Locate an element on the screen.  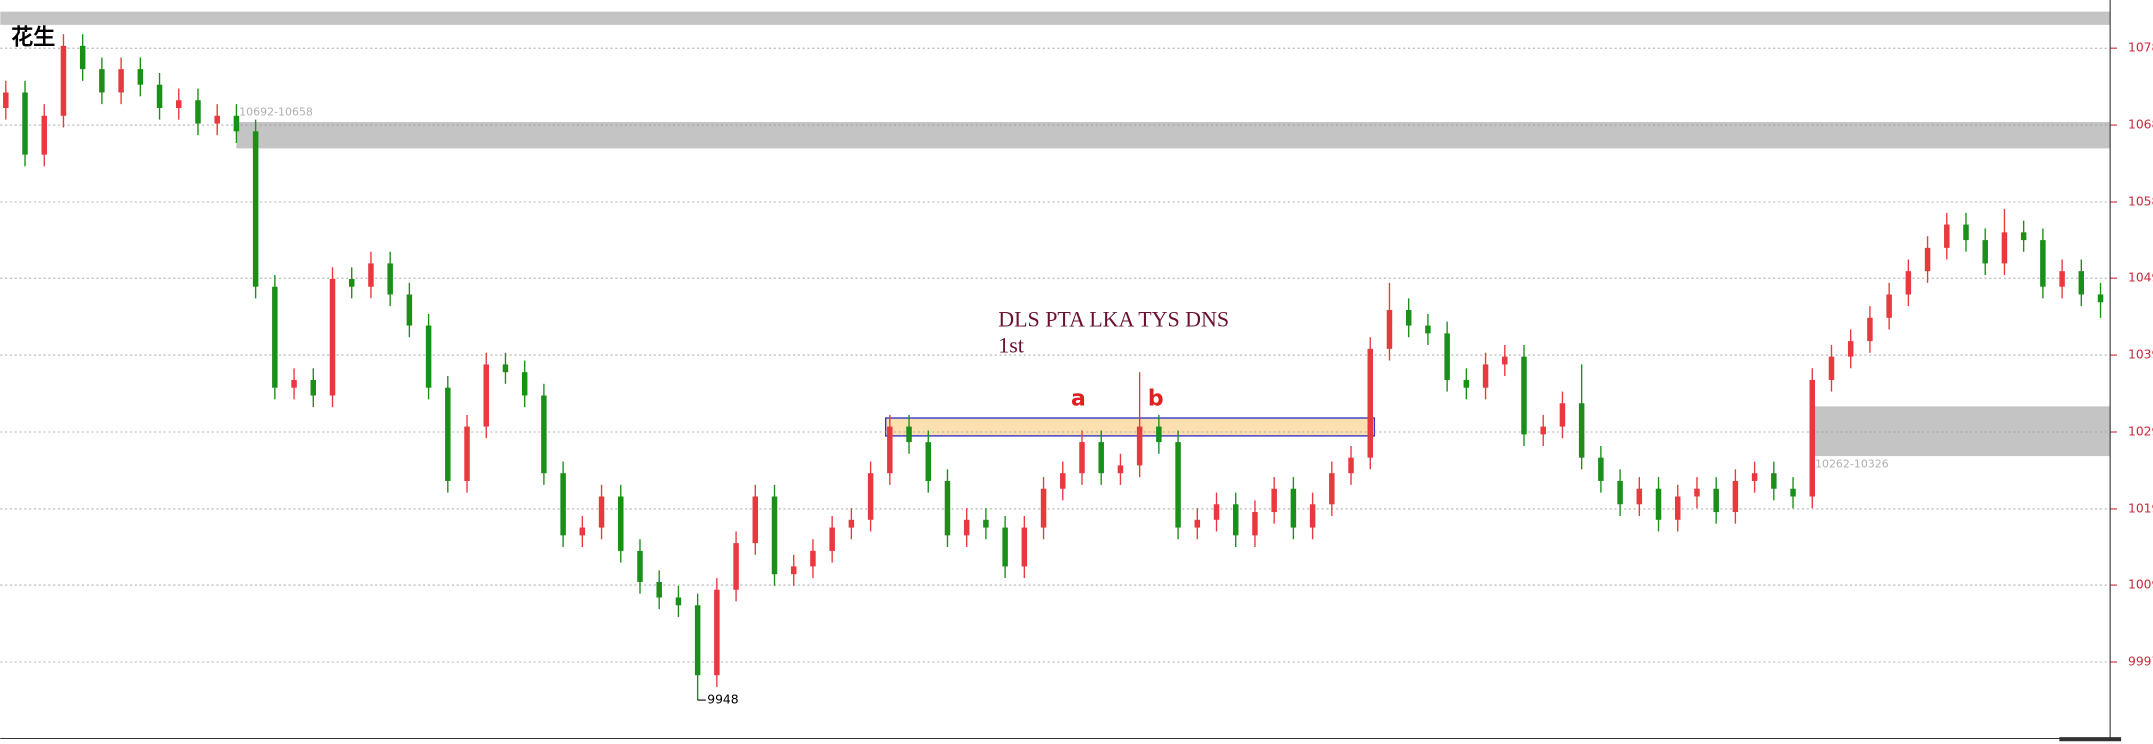
highlight-zone is located at coordinates (1130, 427).